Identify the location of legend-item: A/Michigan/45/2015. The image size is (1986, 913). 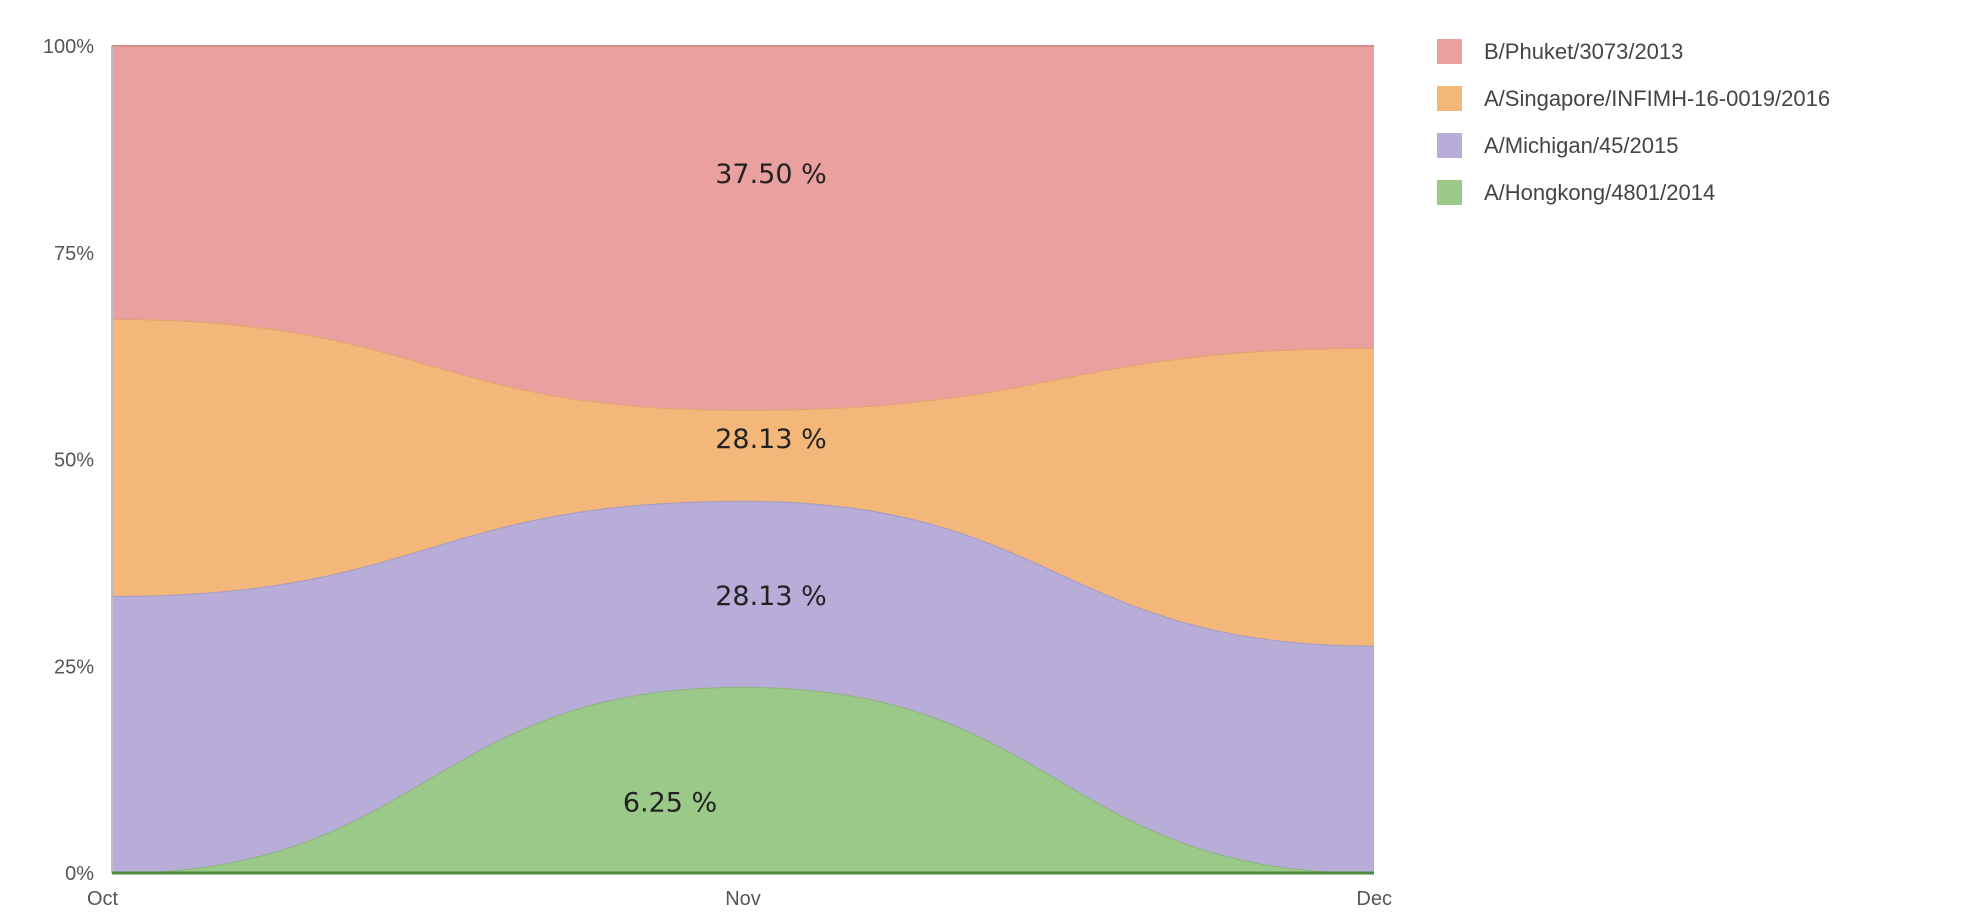
(1633, 145).